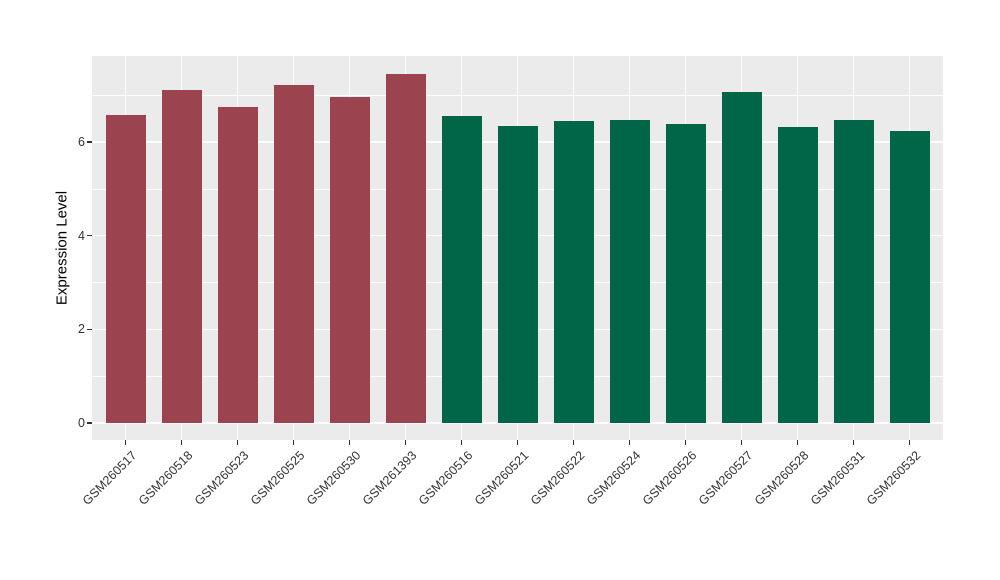  Describe the element at coordinates (573, 271) in the screenshot. I see `bar-GSM260522` at that location.